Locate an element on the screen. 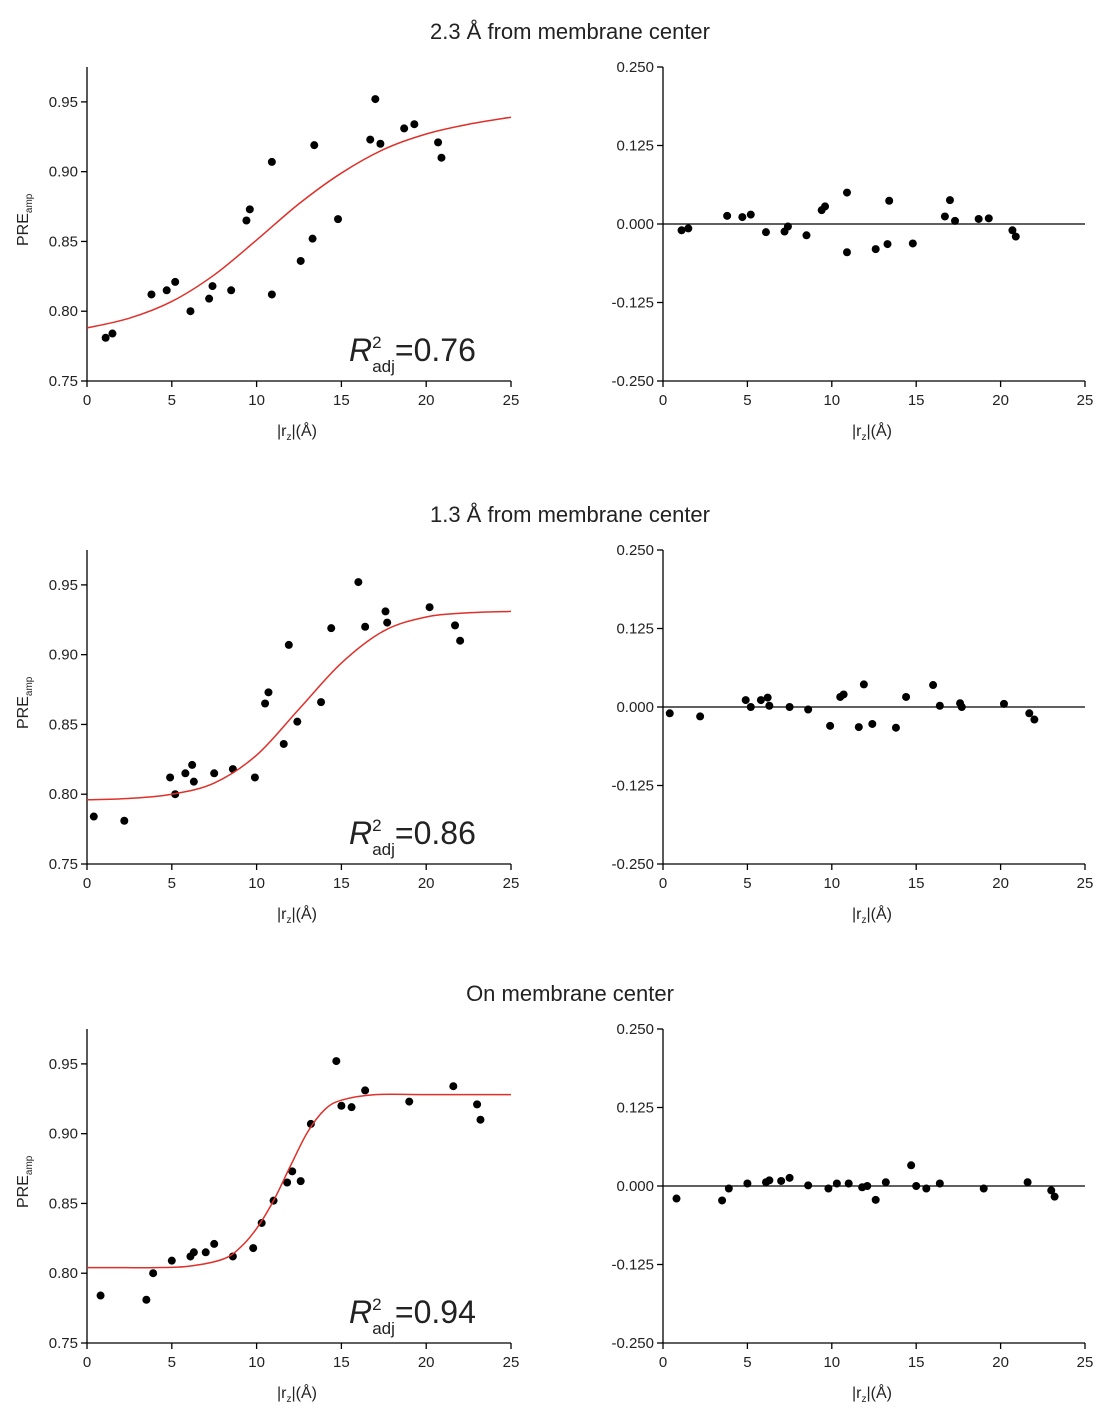 Image resolution: width=1099 pixels, height=1411 pixels. row-title: 1.3 Å from membrane center is located at coordinates (570, 514).